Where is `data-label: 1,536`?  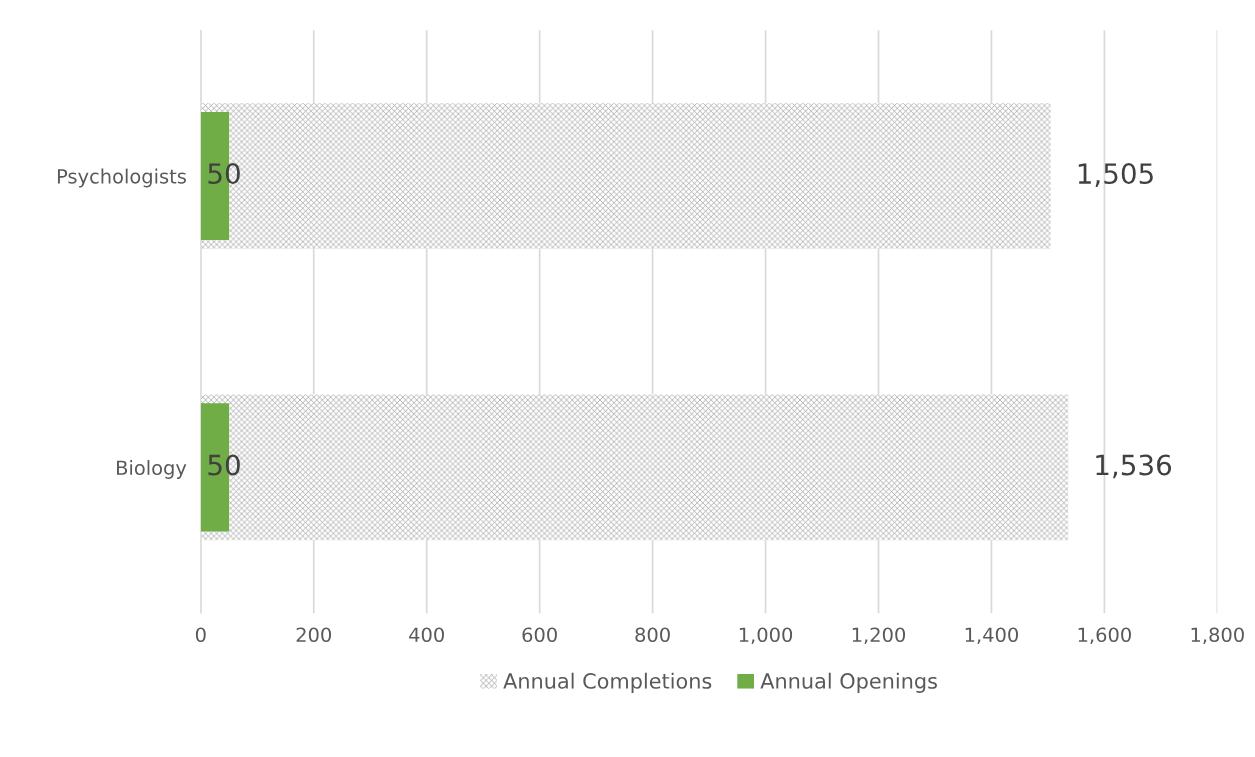 data-label: 1,536 is located at coordinates (1134, 466).